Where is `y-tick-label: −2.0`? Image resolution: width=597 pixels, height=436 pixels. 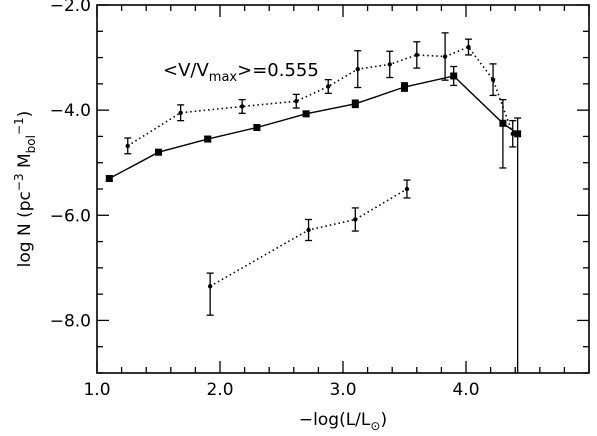 y-tick-label: −2.0 is located at coordinates (70, 8).